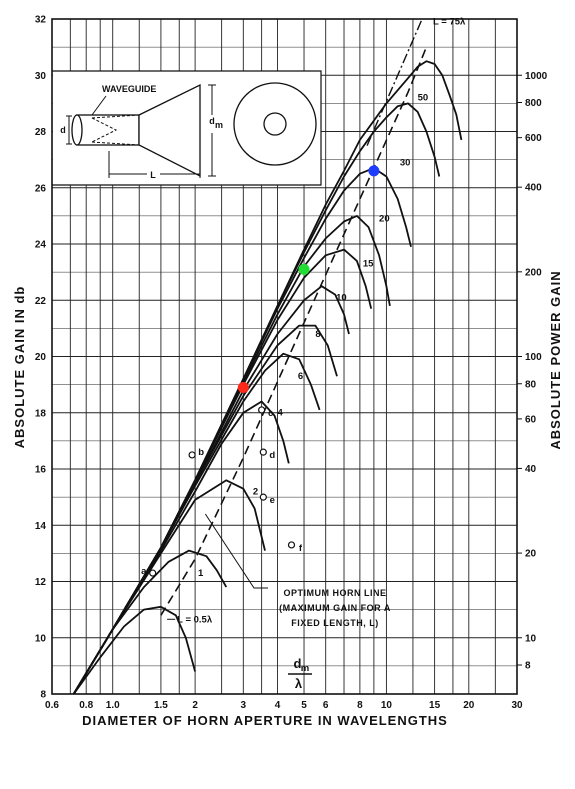 Image resolution: width=575 pixels, height=789 pixels. I want to click on marker-label: a, so click(144, 571).